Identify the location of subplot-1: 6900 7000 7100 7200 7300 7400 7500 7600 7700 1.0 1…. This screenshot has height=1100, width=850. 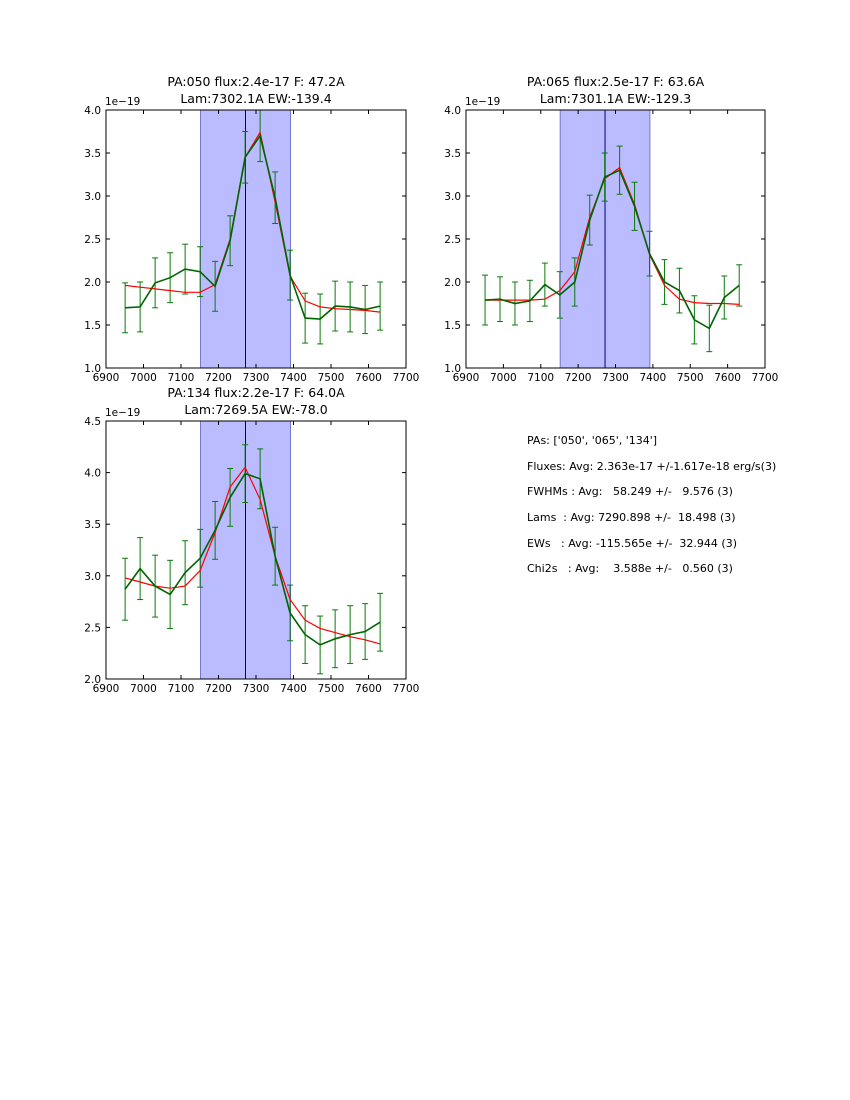
(251, 229).